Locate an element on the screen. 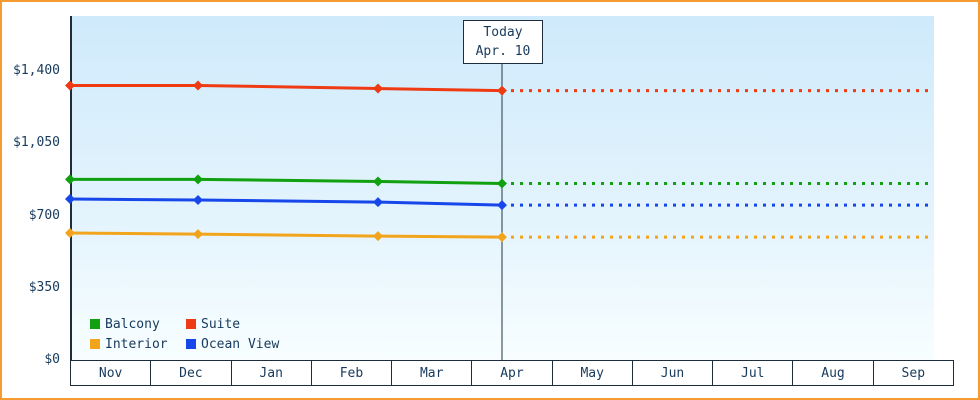 The image size is (980, 400). legend-label: Balcony is located at coordinates (132, 324).